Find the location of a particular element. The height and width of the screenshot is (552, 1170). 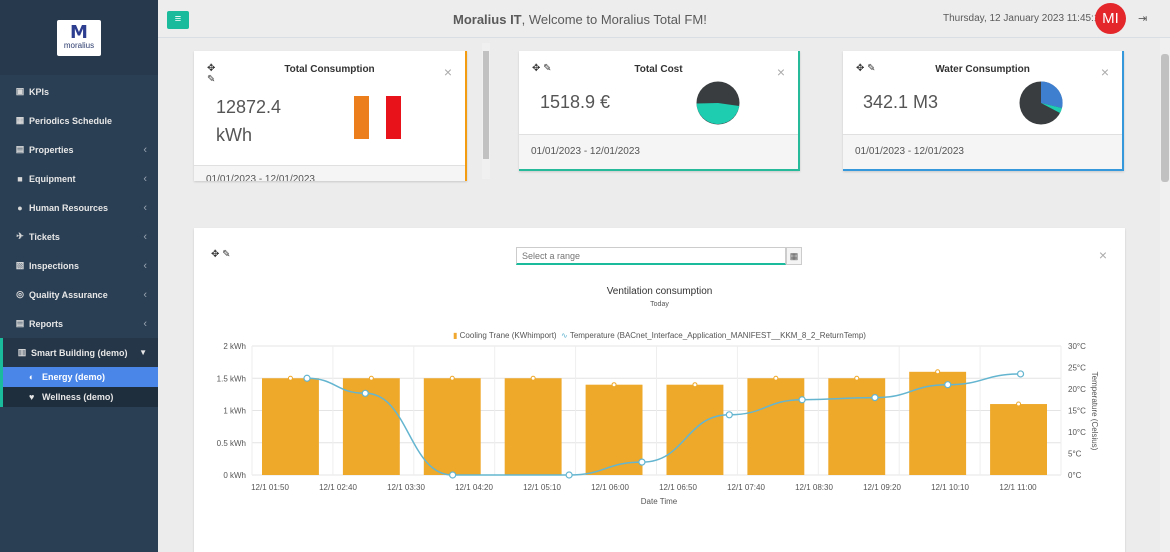

sidebar-item-label: Human Resources is located at coordinates (69, 207).